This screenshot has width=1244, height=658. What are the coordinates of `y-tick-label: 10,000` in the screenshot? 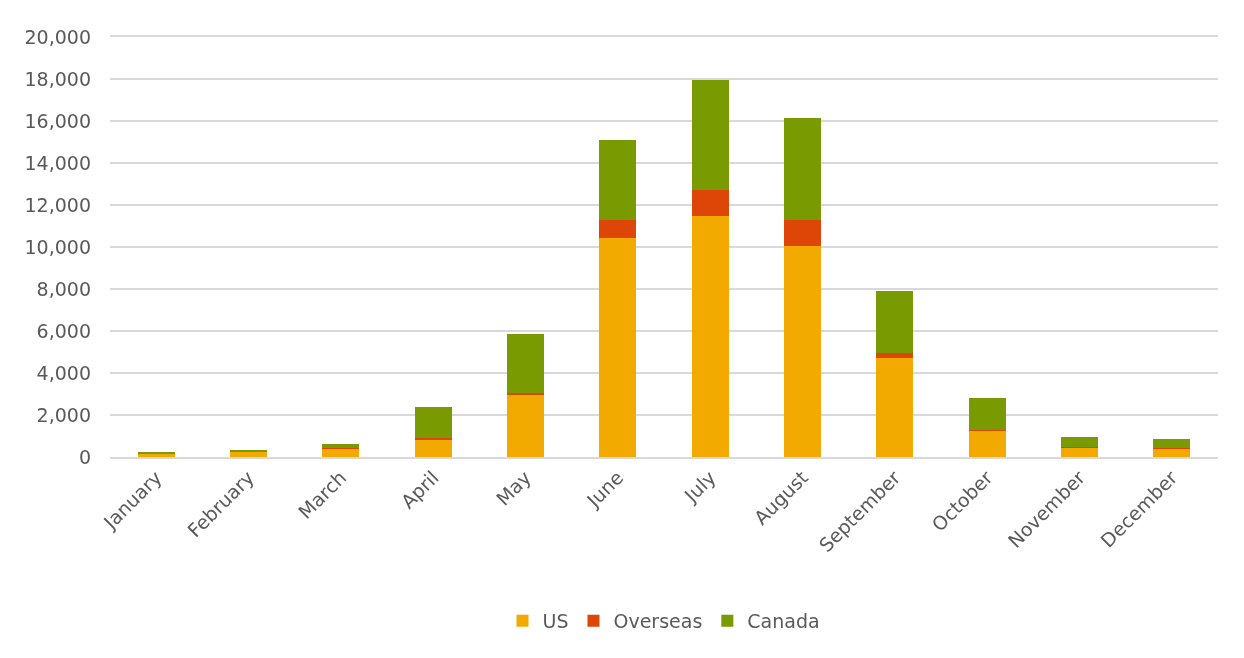 It's located at (57, 246).